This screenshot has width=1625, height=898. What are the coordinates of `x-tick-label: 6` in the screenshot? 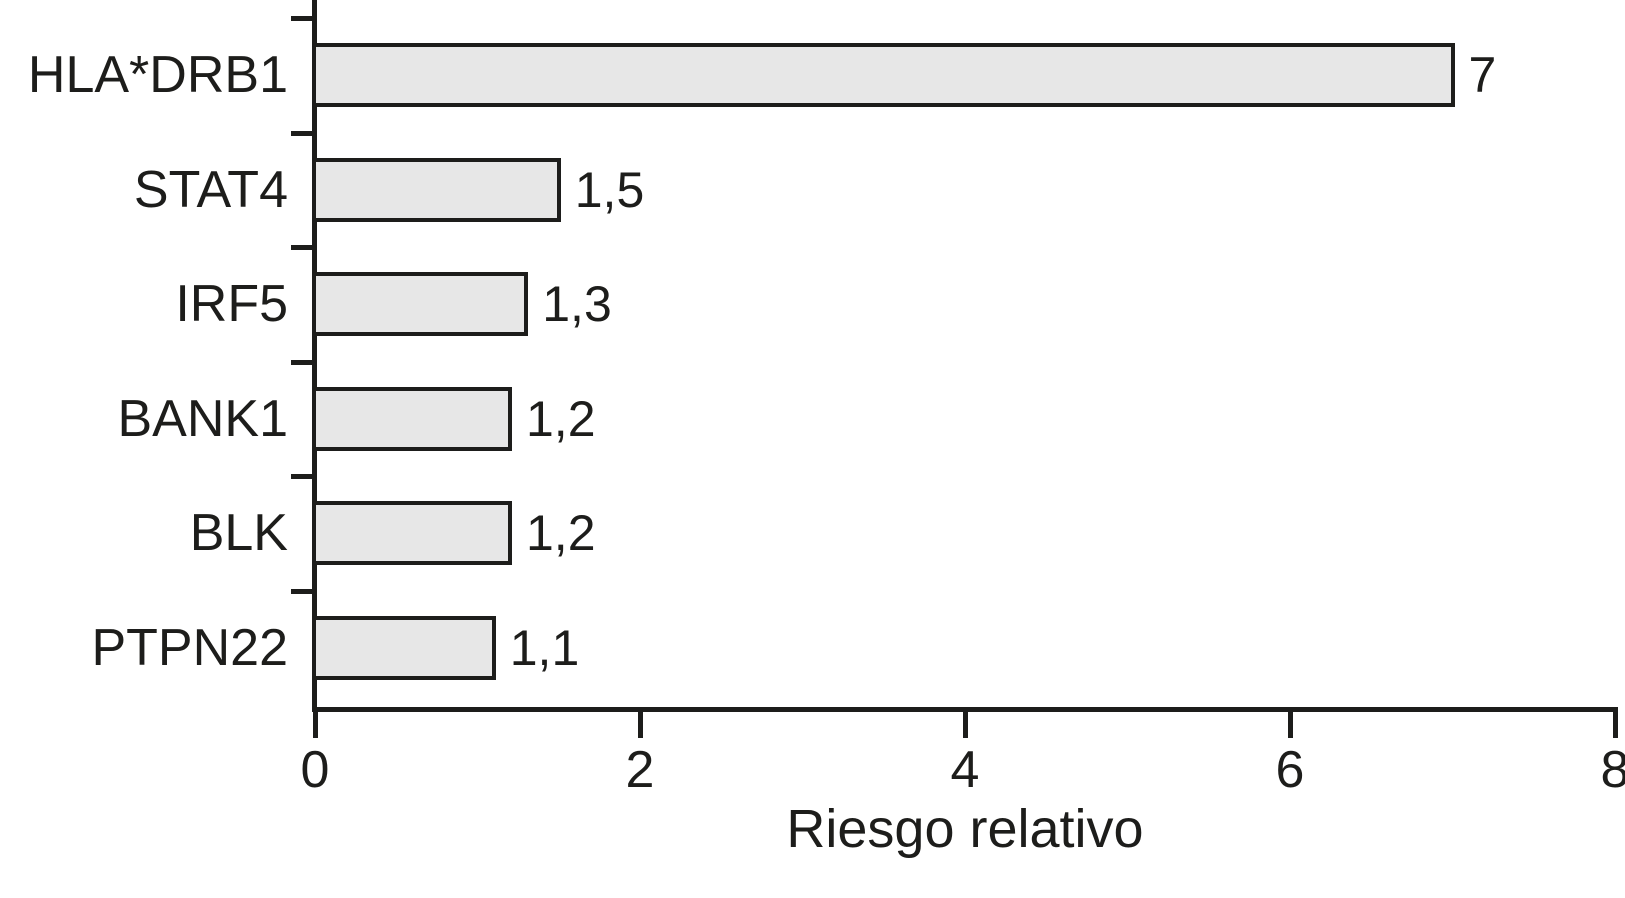 It's located at (1290, 770).